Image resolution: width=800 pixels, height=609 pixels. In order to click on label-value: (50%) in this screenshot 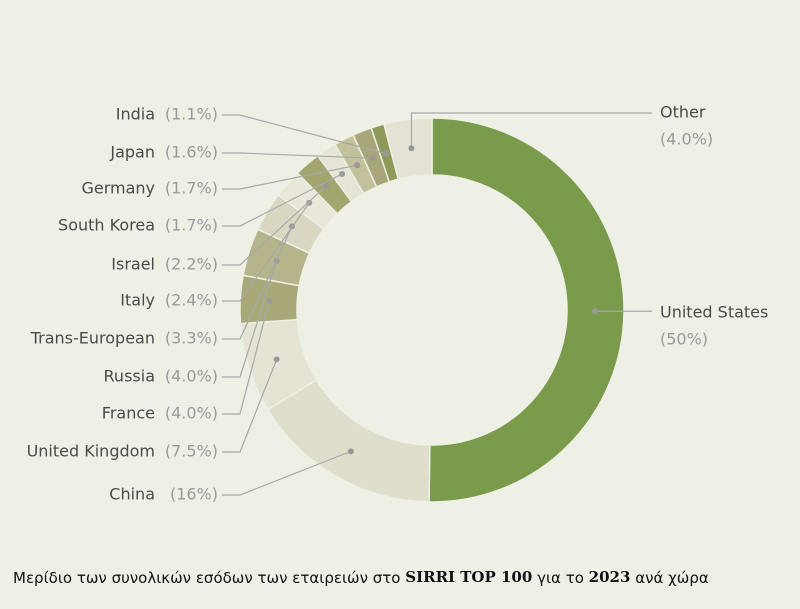, I will do `click(684, 339)`.